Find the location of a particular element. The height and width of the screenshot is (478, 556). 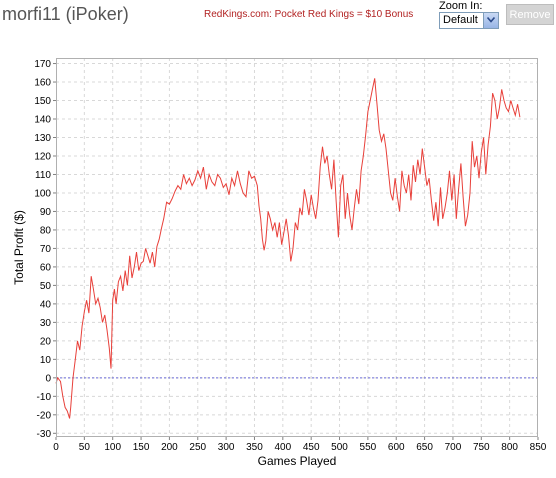

page-title: morfi11 (iPoker) is located at coordinates (65, 14).